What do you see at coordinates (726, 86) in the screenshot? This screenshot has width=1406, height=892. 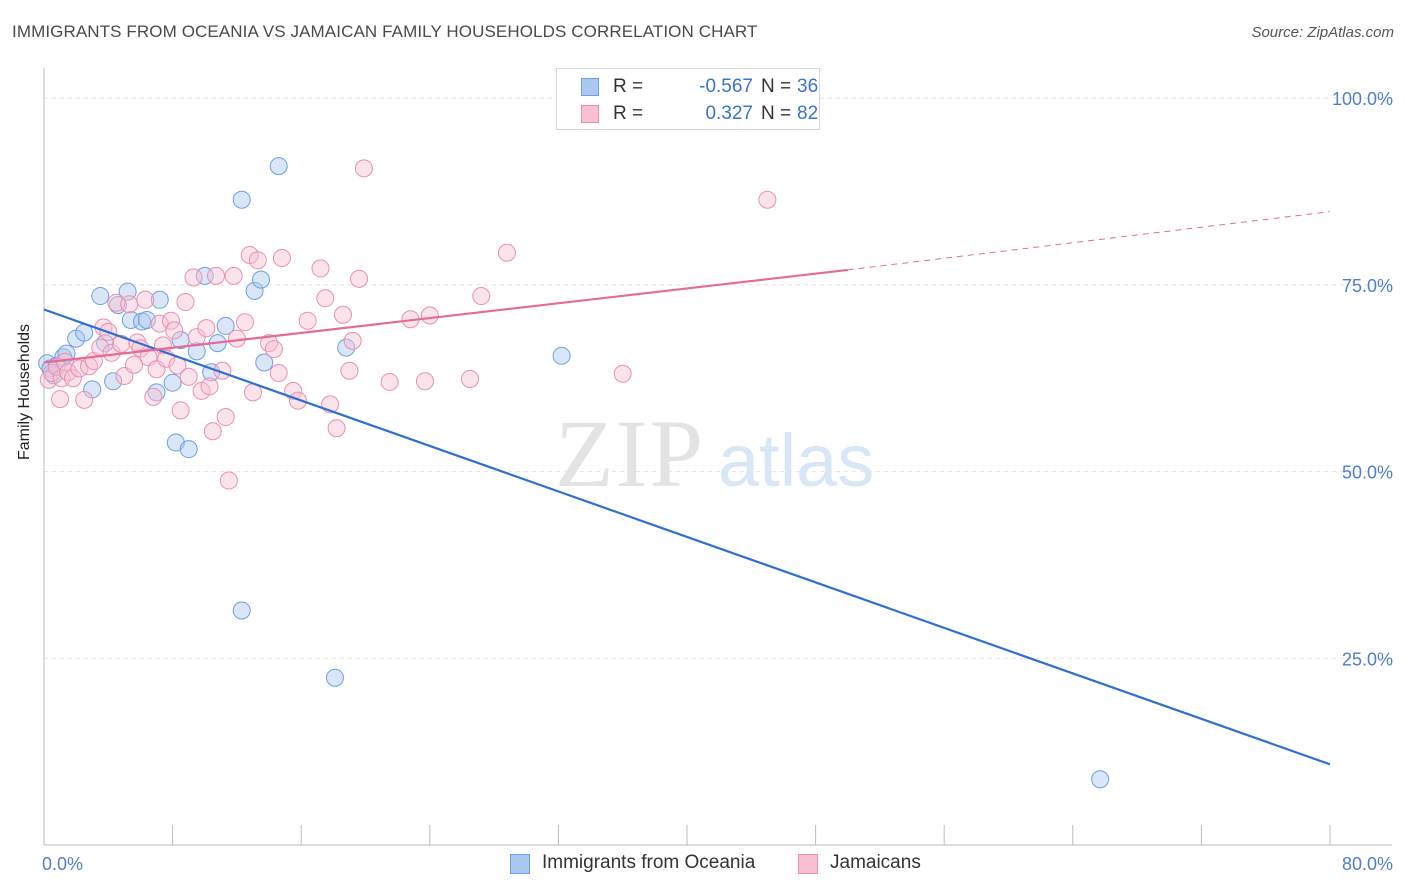 I see `stats-r-value: -0.567` at bounding box center [726, 86].